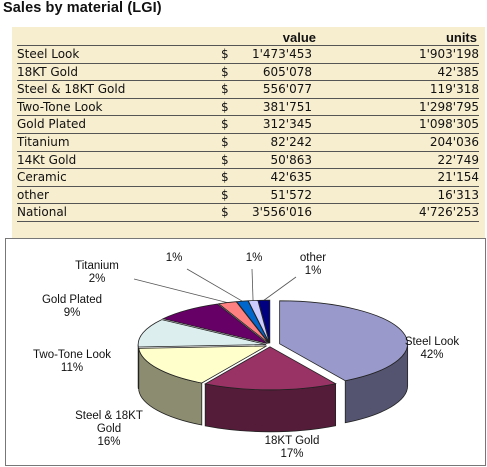  I want to click on slice-label-line: Steel & 18KT, so click(109, 416).